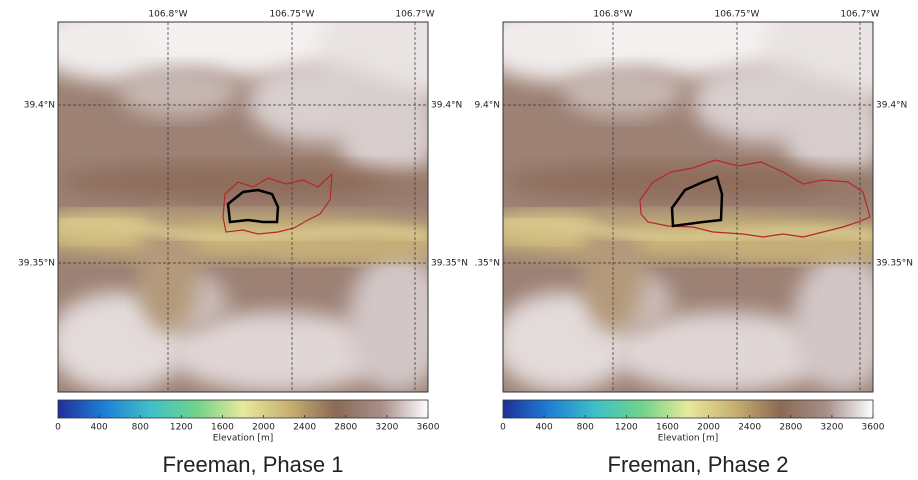 This screenshot has width=918, height=480. I want to click on lat-label: 9.4°N, so click(487, 106).